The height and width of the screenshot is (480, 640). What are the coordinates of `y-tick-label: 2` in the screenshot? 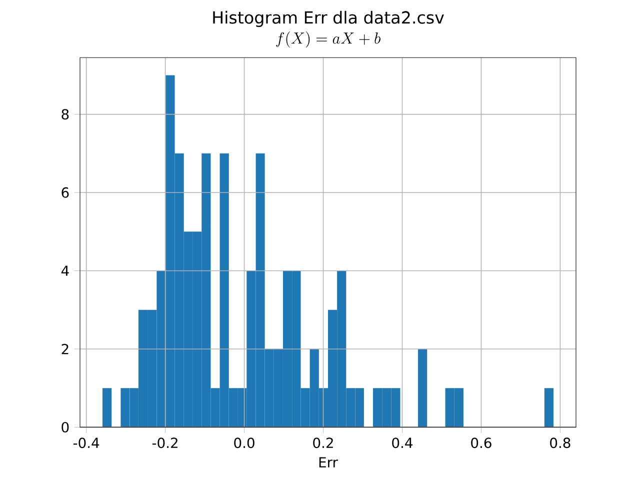 It's located at (65, 349).